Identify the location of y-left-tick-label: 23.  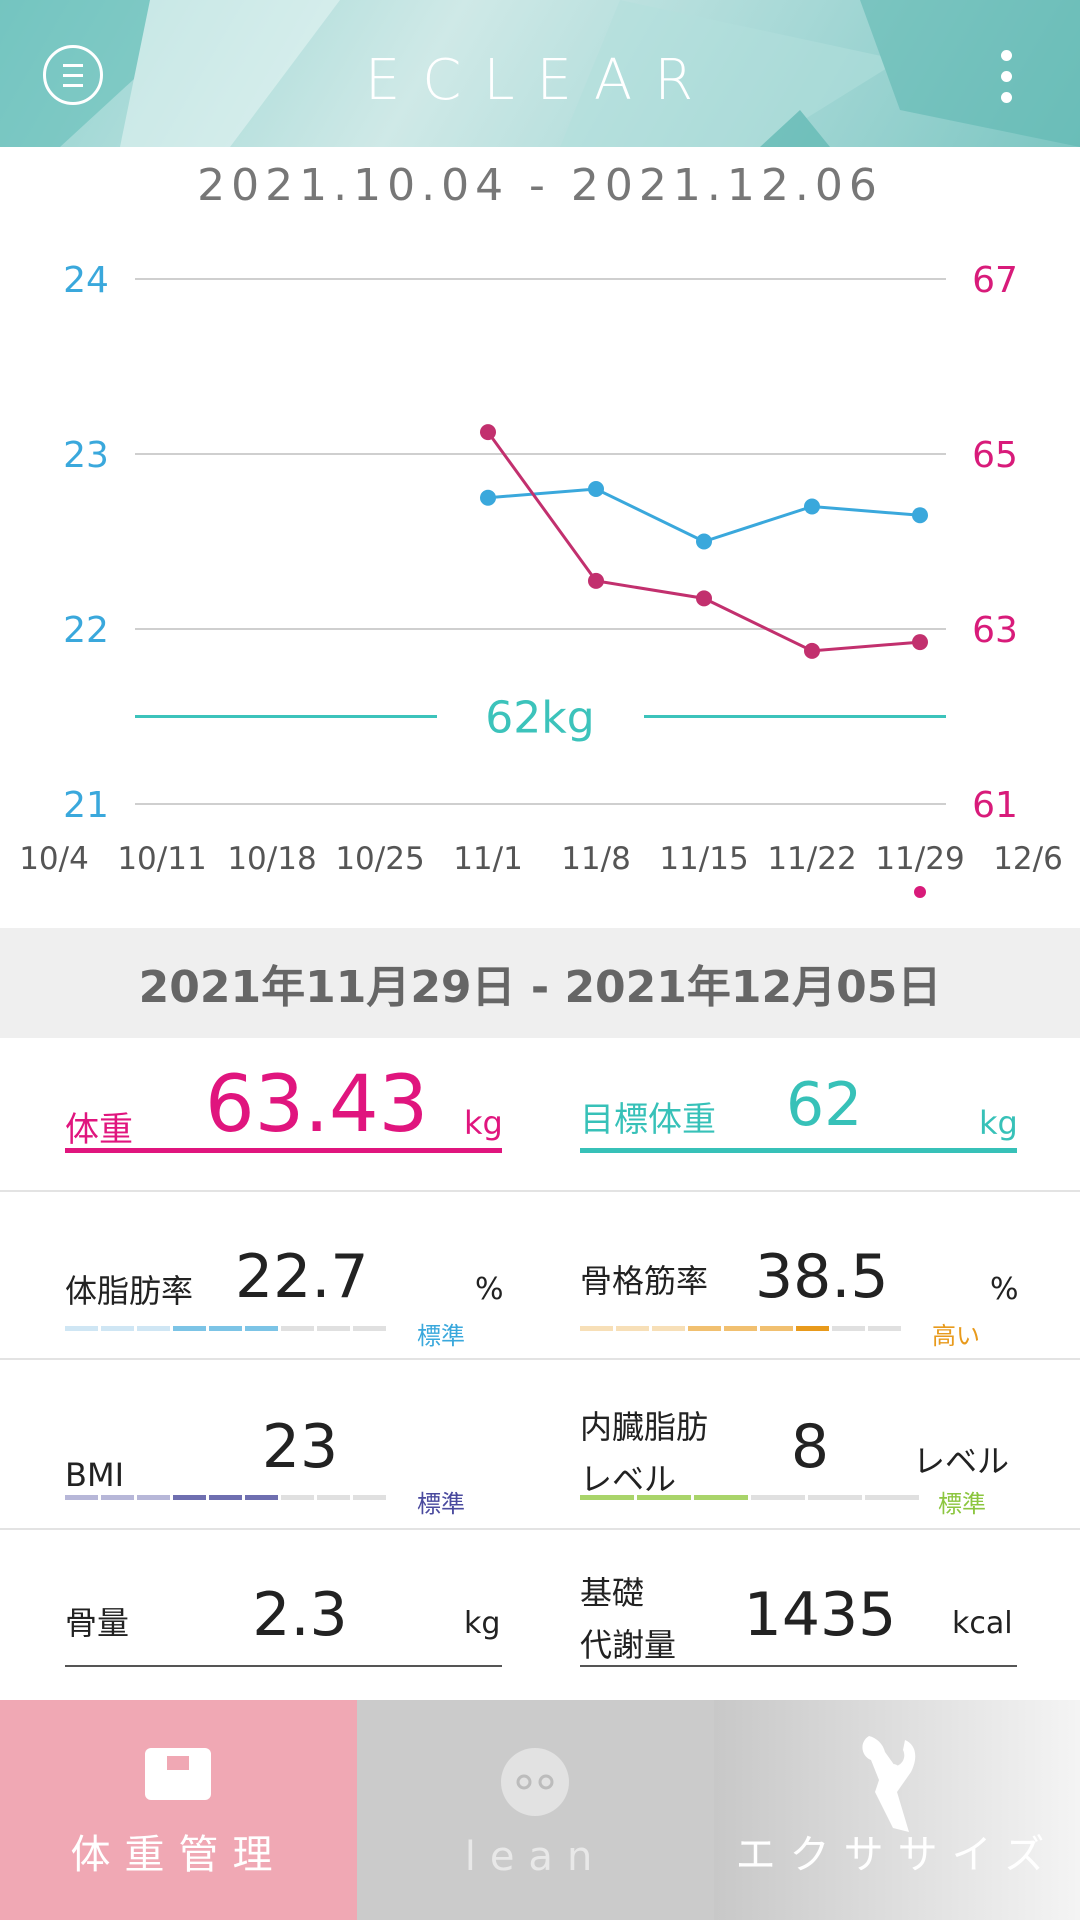
(86, 455).